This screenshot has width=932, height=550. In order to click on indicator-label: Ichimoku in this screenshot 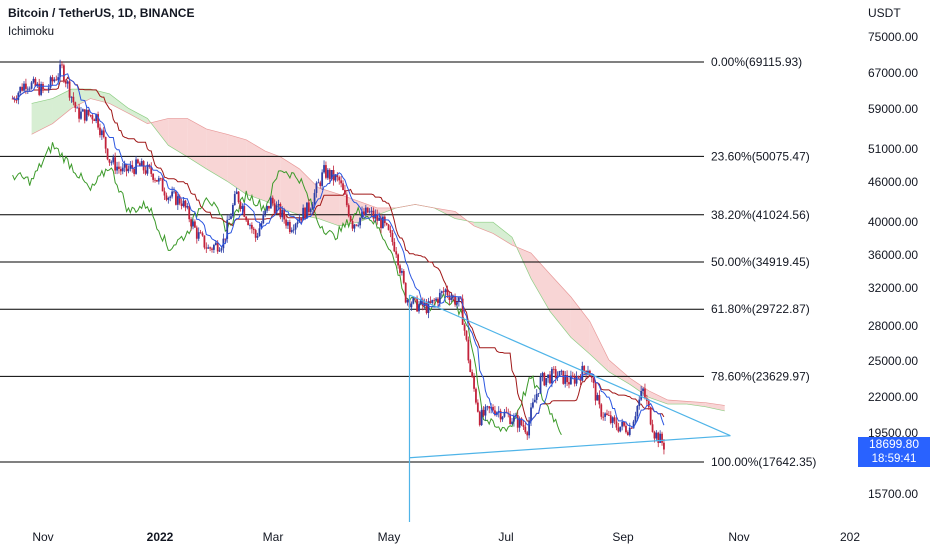, I will do `click(31, 32)`.